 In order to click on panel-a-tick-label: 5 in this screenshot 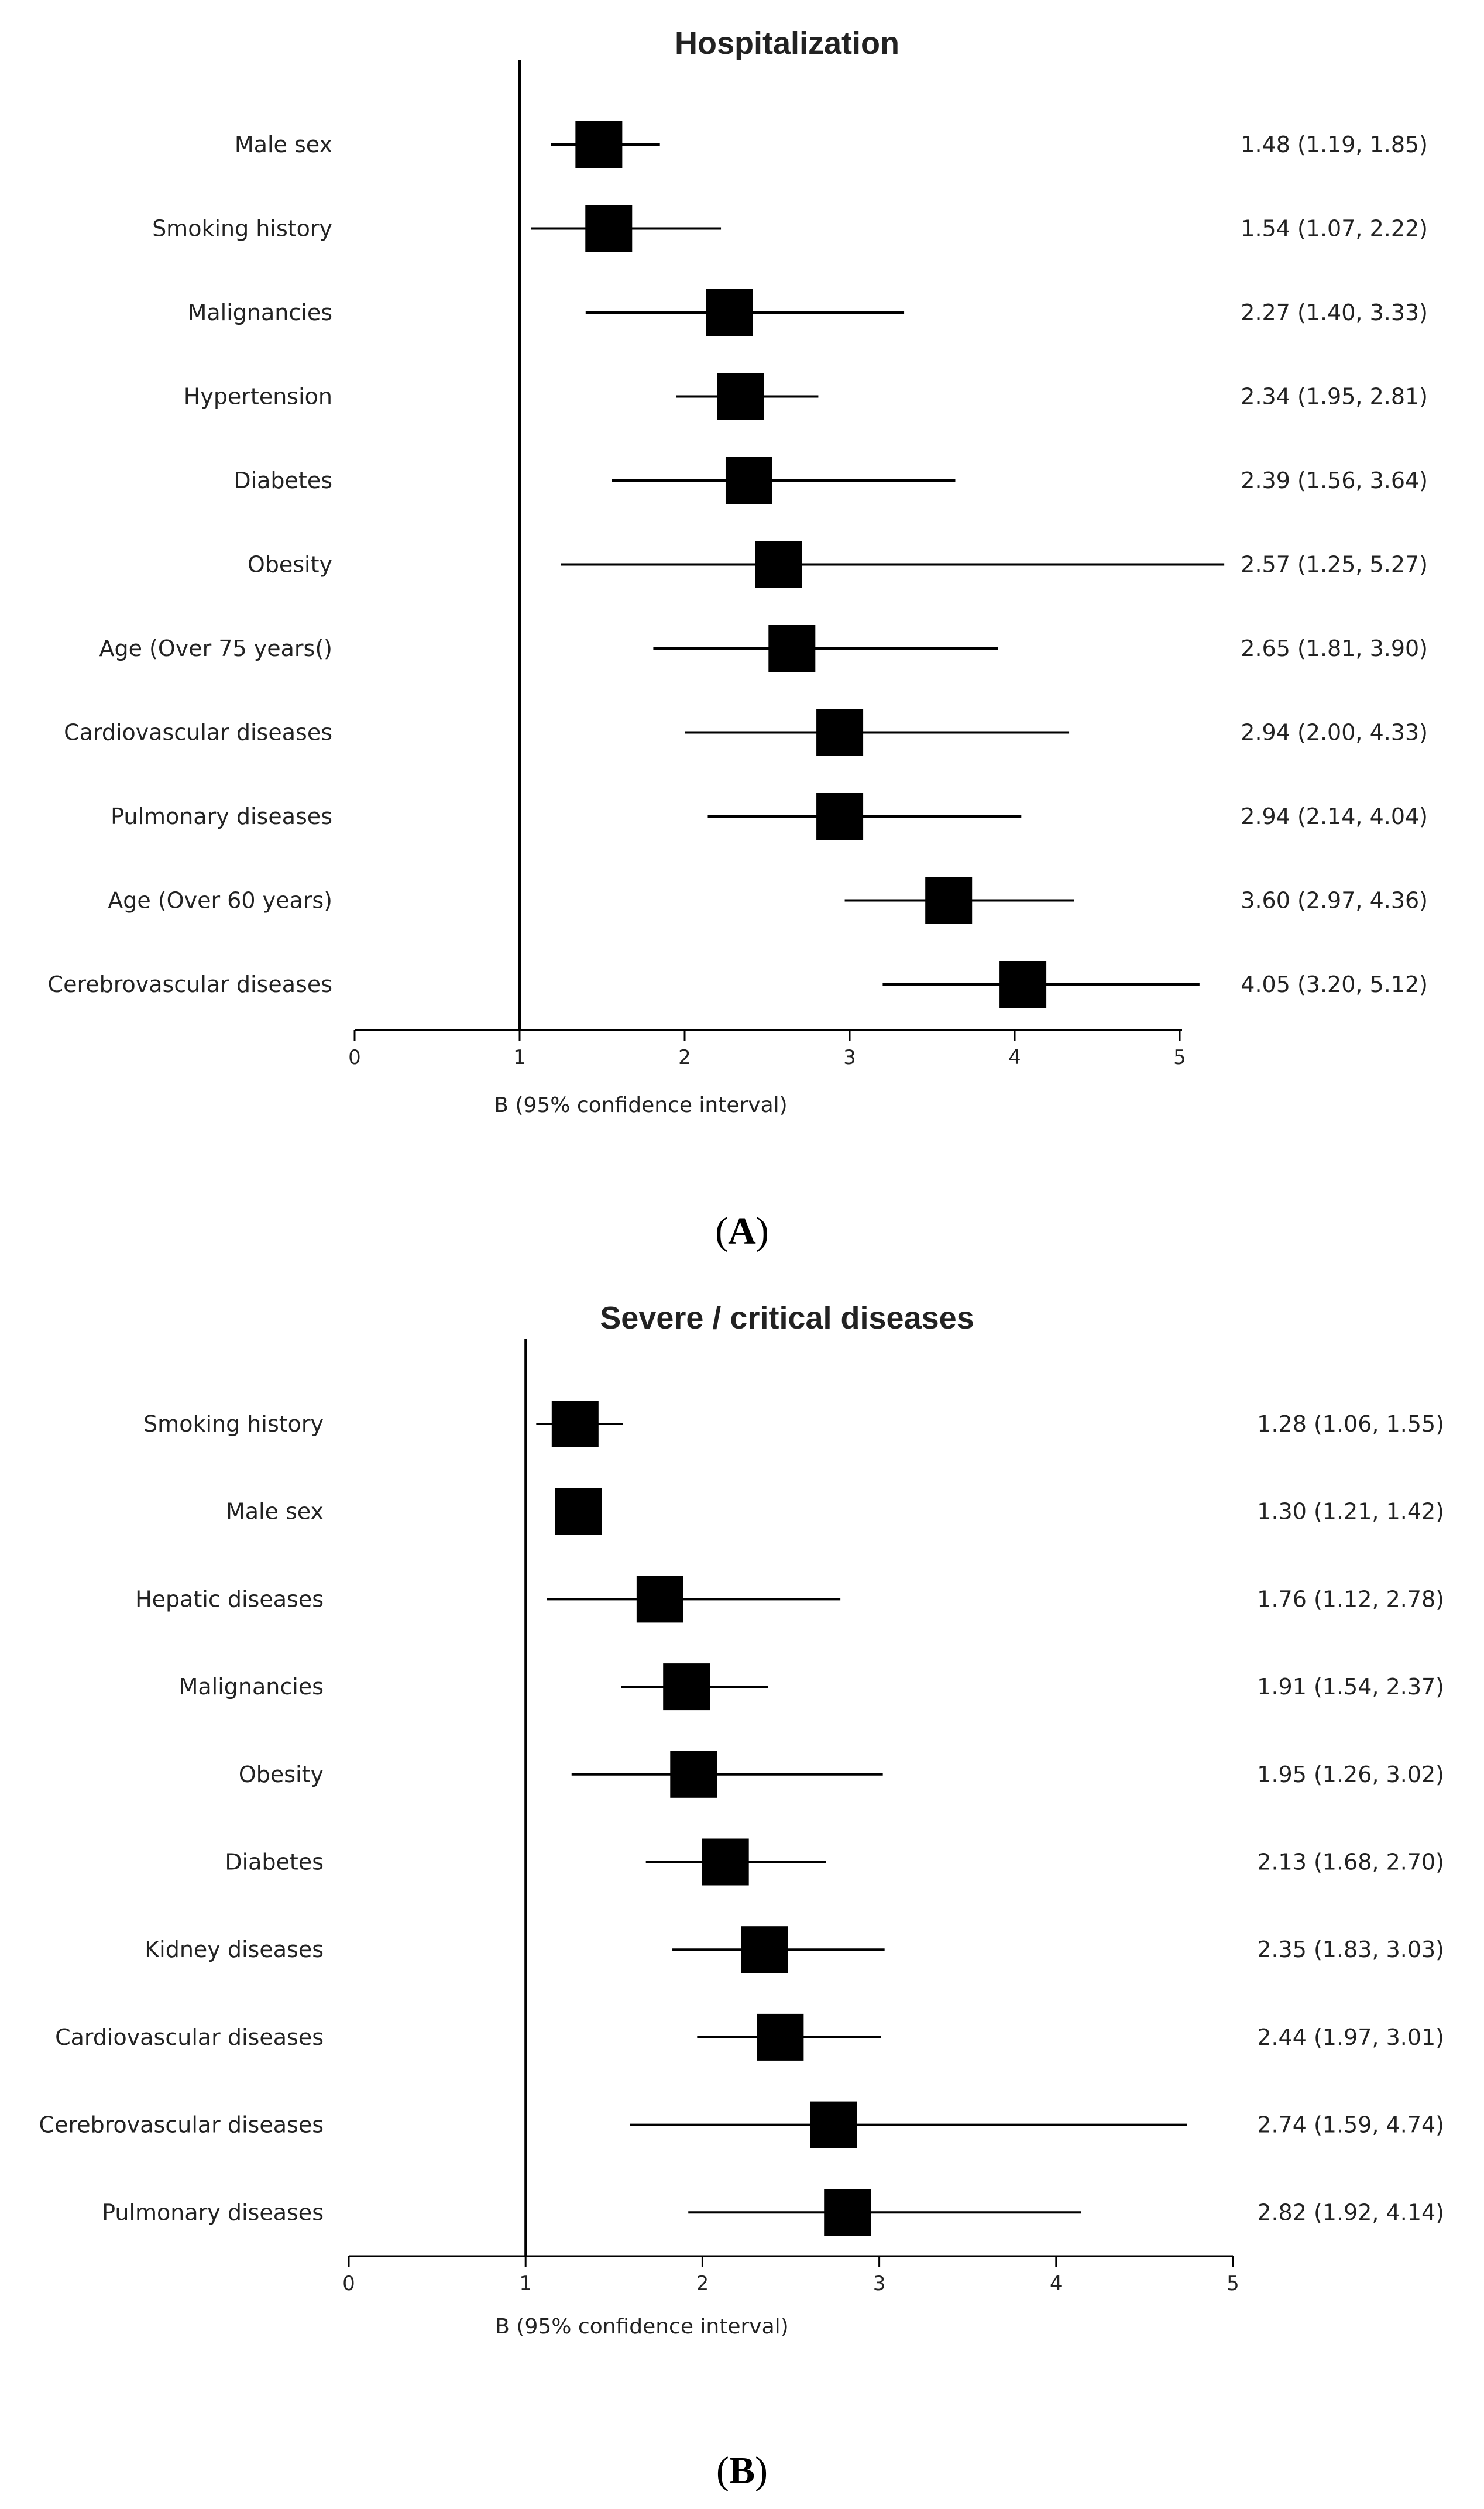, I will do `click(1179, 1057)`.